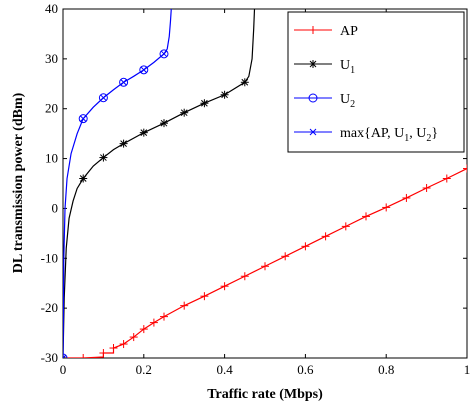 The image size is (475, 408). Describe the element at coordinates (55, 207) in the screenshot. I see `y-tick-label: 0` at that location.